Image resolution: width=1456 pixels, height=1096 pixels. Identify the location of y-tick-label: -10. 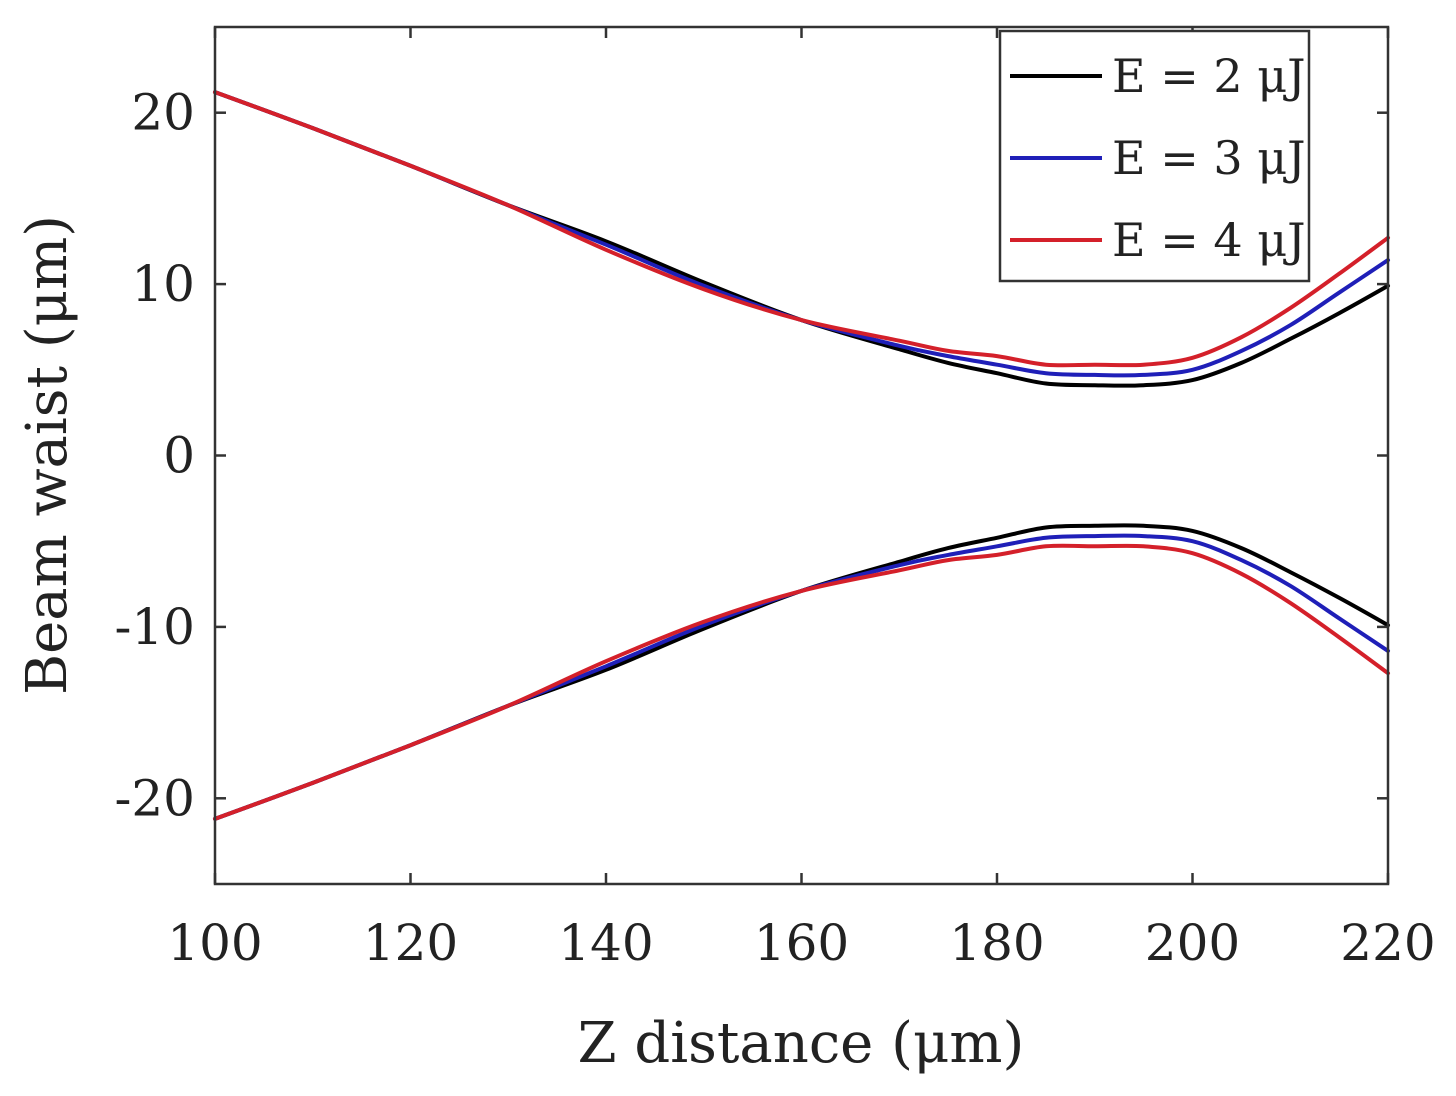
(154, 627).